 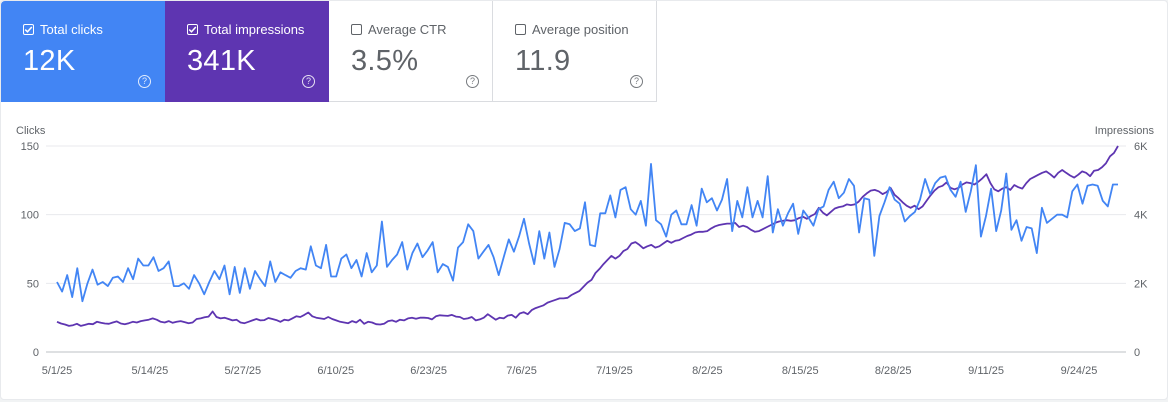 What do you see at coordinates (242, 371) in the screenshot?
I see `x-tick-label: 5/27/25` at bounding box center [242, 371].